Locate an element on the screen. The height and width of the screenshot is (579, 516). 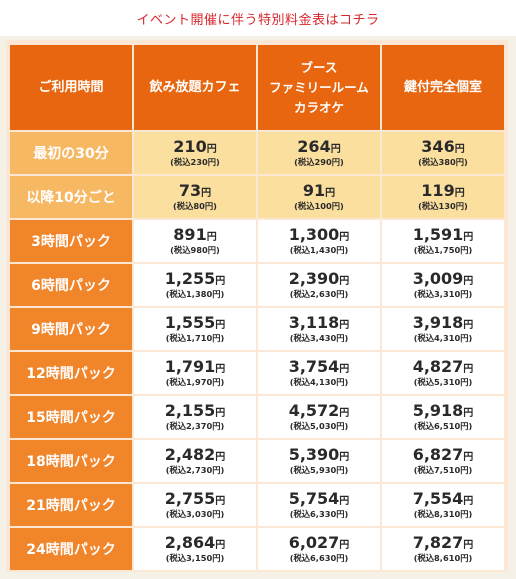
header-drink-cafe: 飲み放題カフェ is located at coordinates (195, 87).